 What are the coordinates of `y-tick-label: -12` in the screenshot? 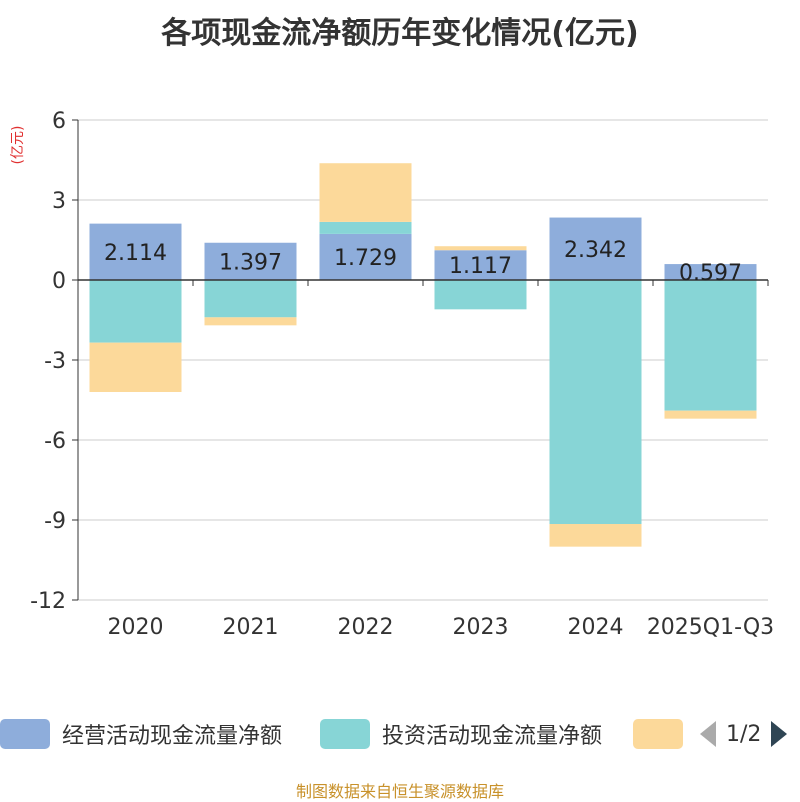 It's located at (48, 601).